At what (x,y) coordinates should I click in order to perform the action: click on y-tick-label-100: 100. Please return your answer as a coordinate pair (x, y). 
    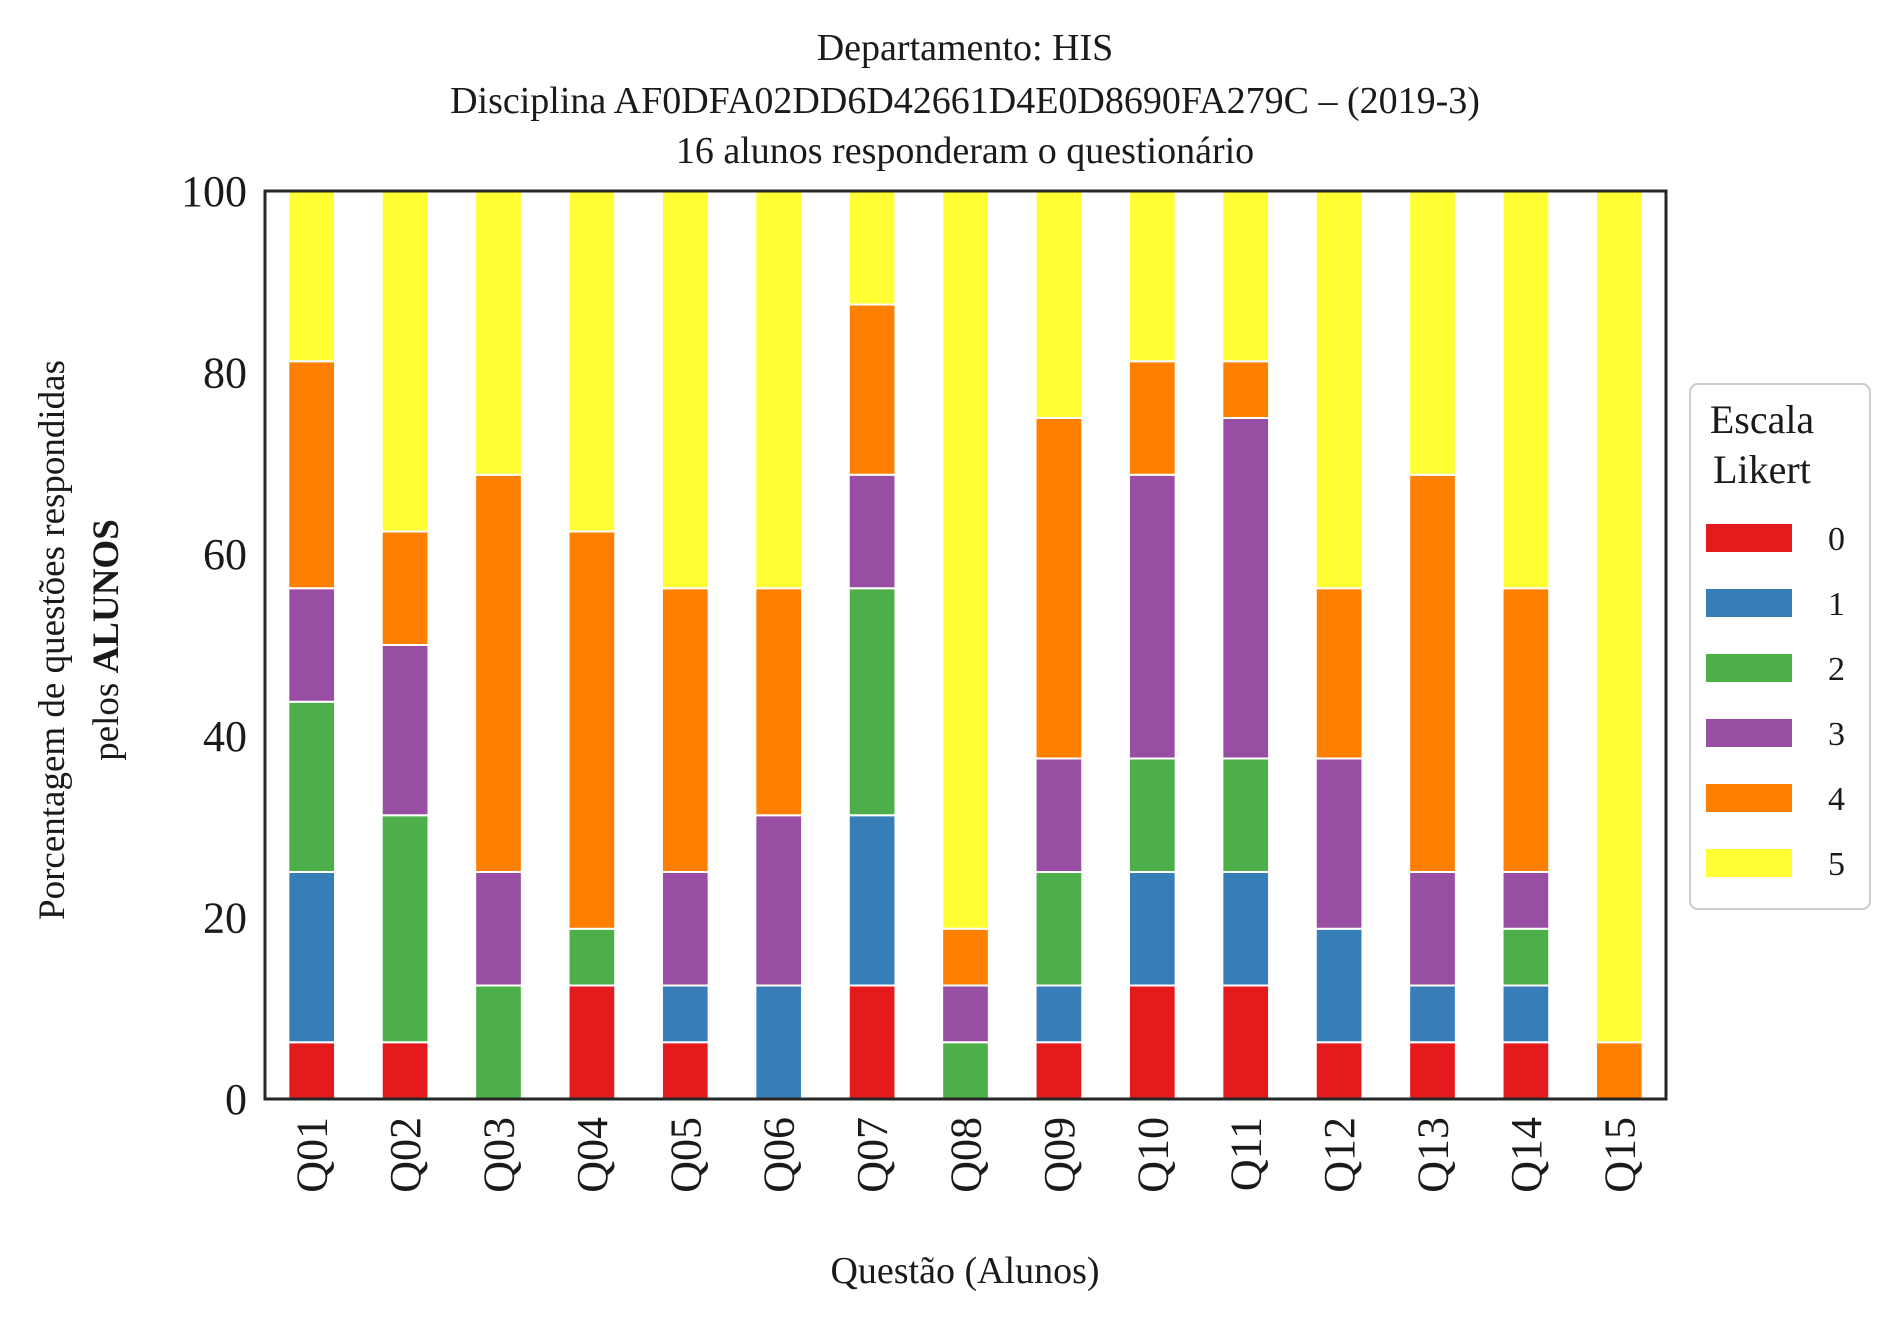
    Looking at the image, I should click on (214, 191).